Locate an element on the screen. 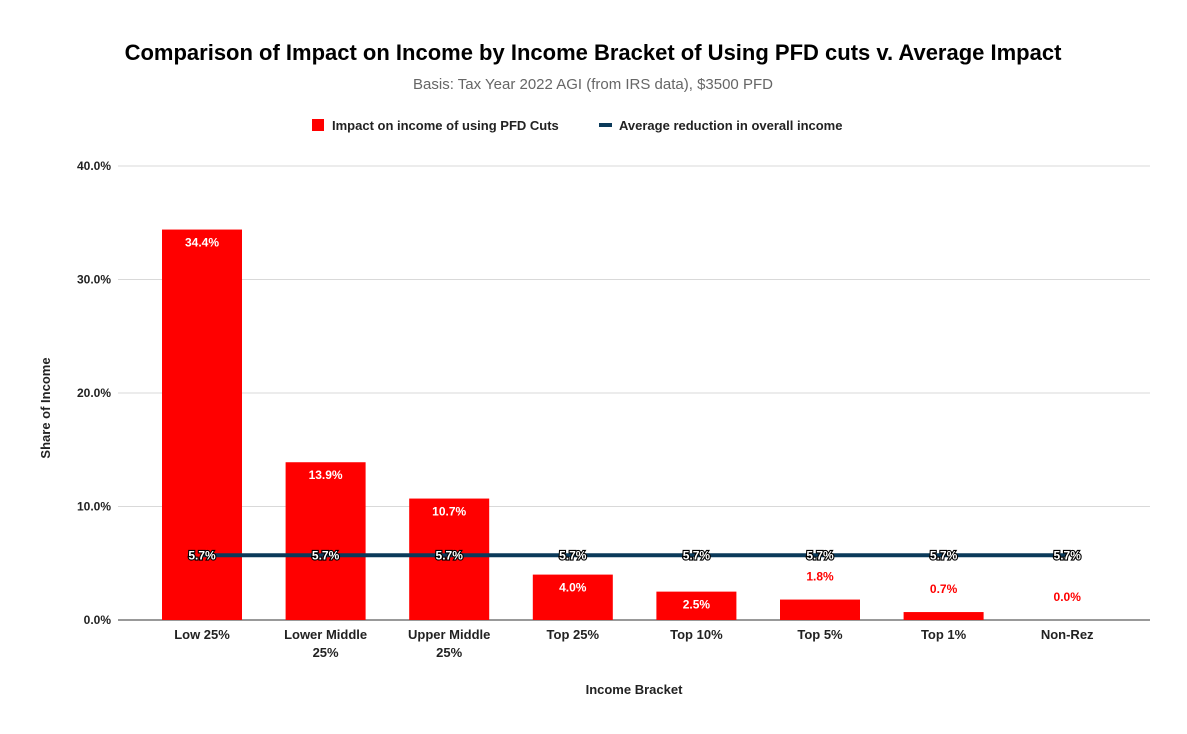 The width and height of the screenshot is (1187, 734). x-tick-label: Top 1% is located at coordinates (944, 634).